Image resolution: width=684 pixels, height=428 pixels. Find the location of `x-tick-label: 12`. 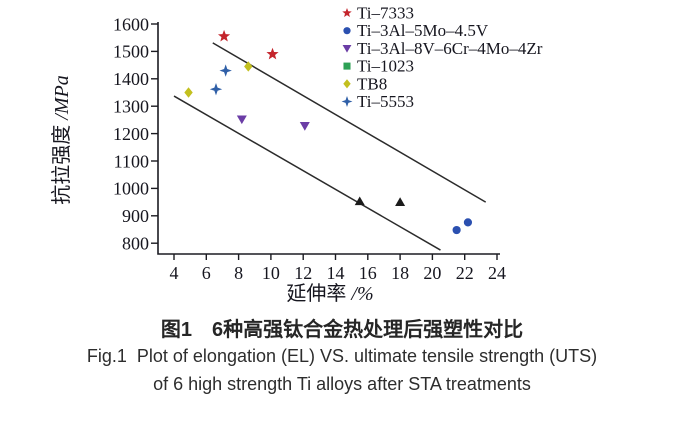

x-tick-label: 12 is located at coordinates (303, 273).